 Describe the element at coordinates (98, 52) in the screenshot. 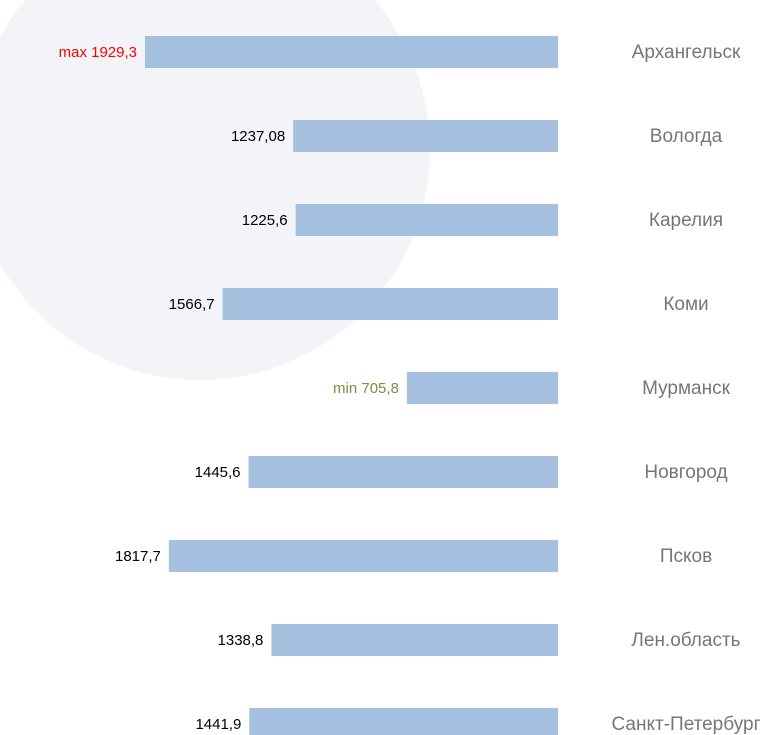

I see `data-label: max 1929,3` at that location.